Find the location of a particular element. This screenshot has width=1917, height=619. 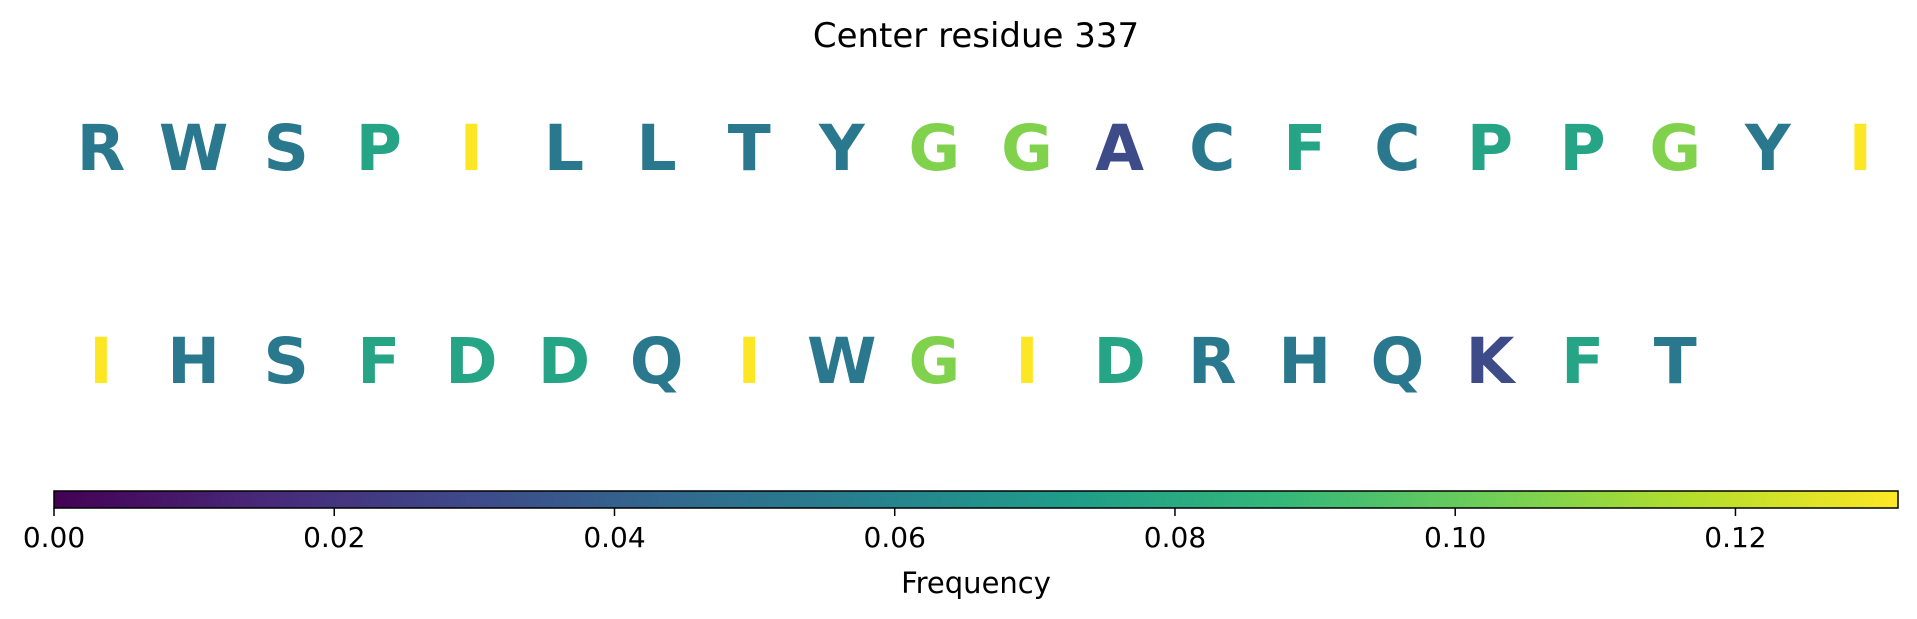

colorbar-tick-label: 0.00 is located at coordinates (54, 537).